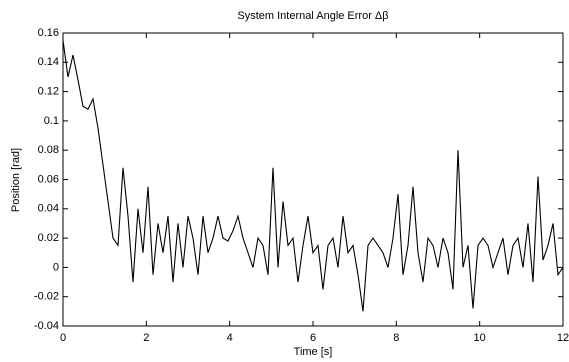 This screenshot has width=569, height=362. Describe the element at coordinates (16, 180) in the screenshot. I see `y-axis-label: Position [rad]` at that location.